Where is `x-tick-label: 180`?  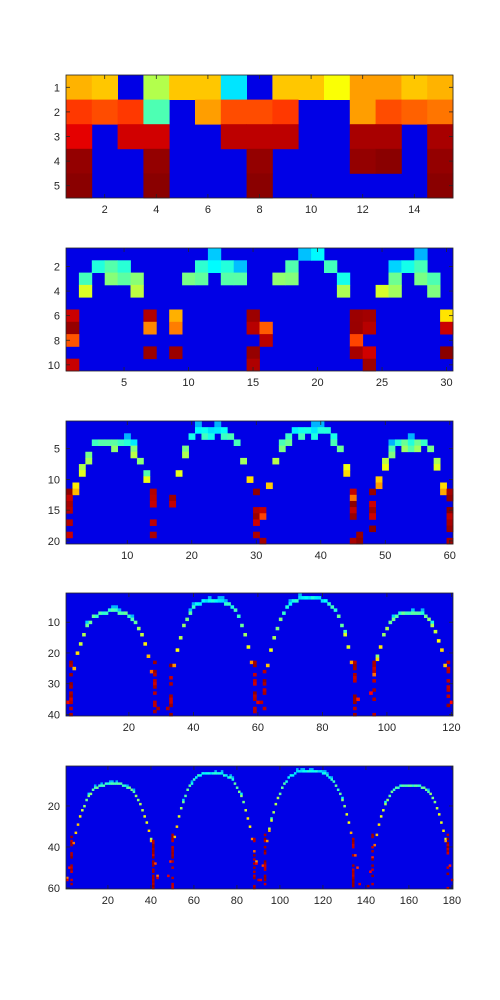 x-tick-label: 180 is located at coordinates (452, 901).